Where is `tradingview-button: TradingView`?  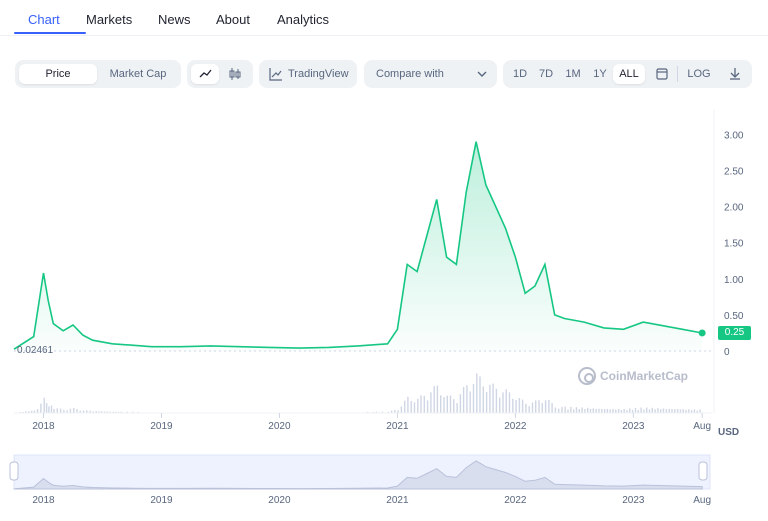
tradingview-button: TradingView is located at coordinates (308, 74).